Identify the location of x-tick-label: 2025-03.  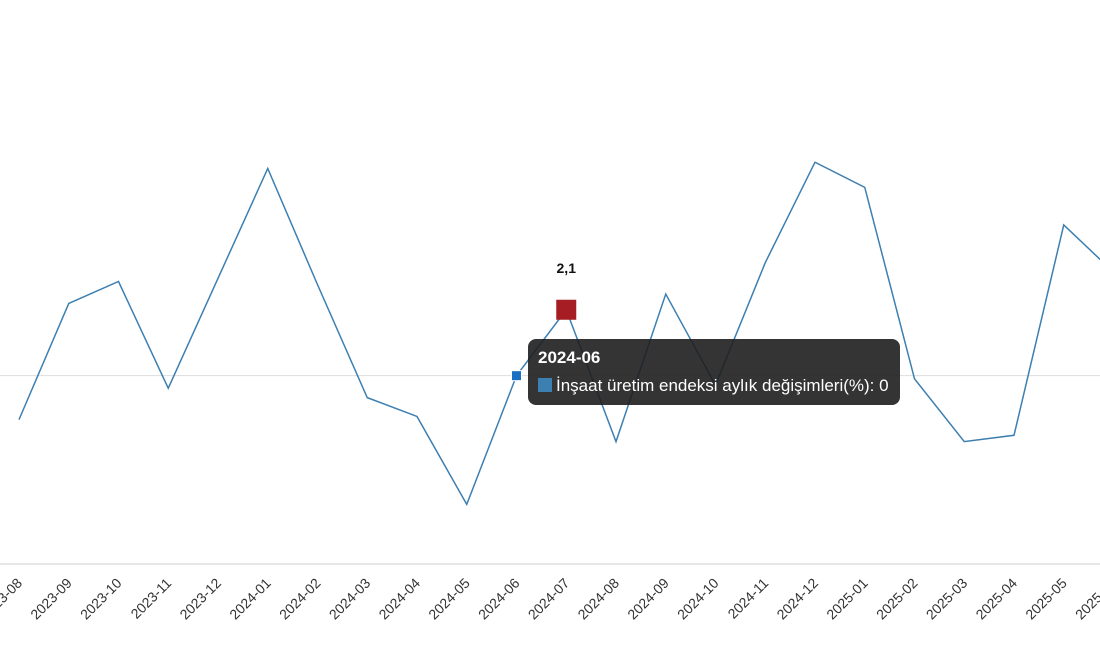
(947, 599).